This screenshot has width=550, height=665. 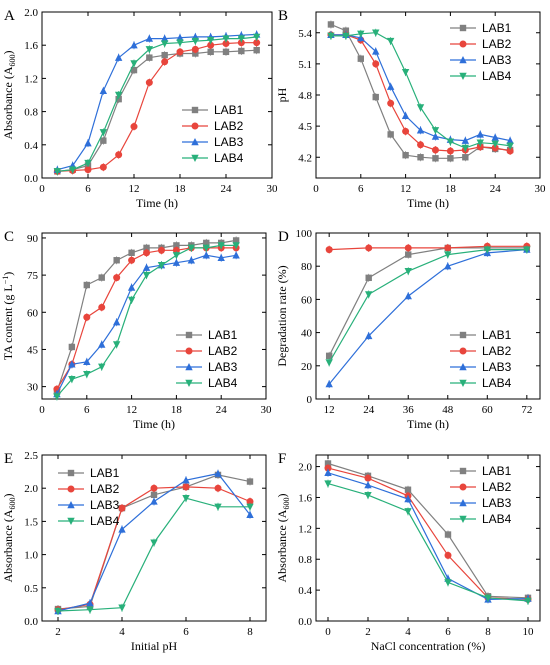 I want to click on x-tick-label: 4, so click(x=408, y=632).